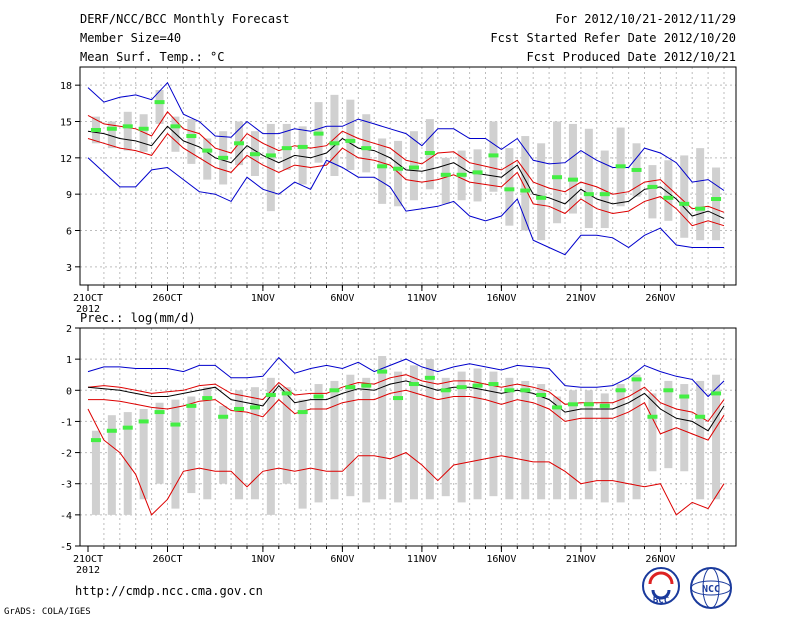 This screenshot has width=800, height=618. Describe the element at coordinates (66, 422) in the screenshot. I see `p1-y-tick-label: -1` at that location.